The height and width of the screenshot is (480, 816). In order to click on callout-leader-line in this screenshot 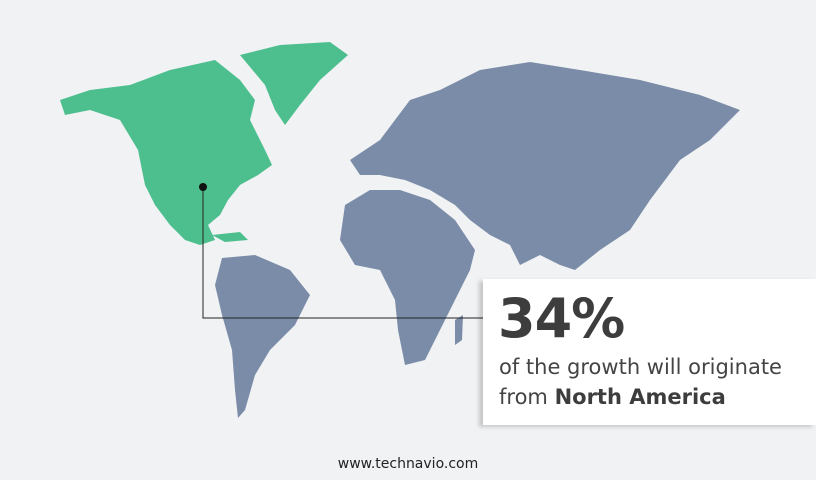, I will do `click(342, 253)`.